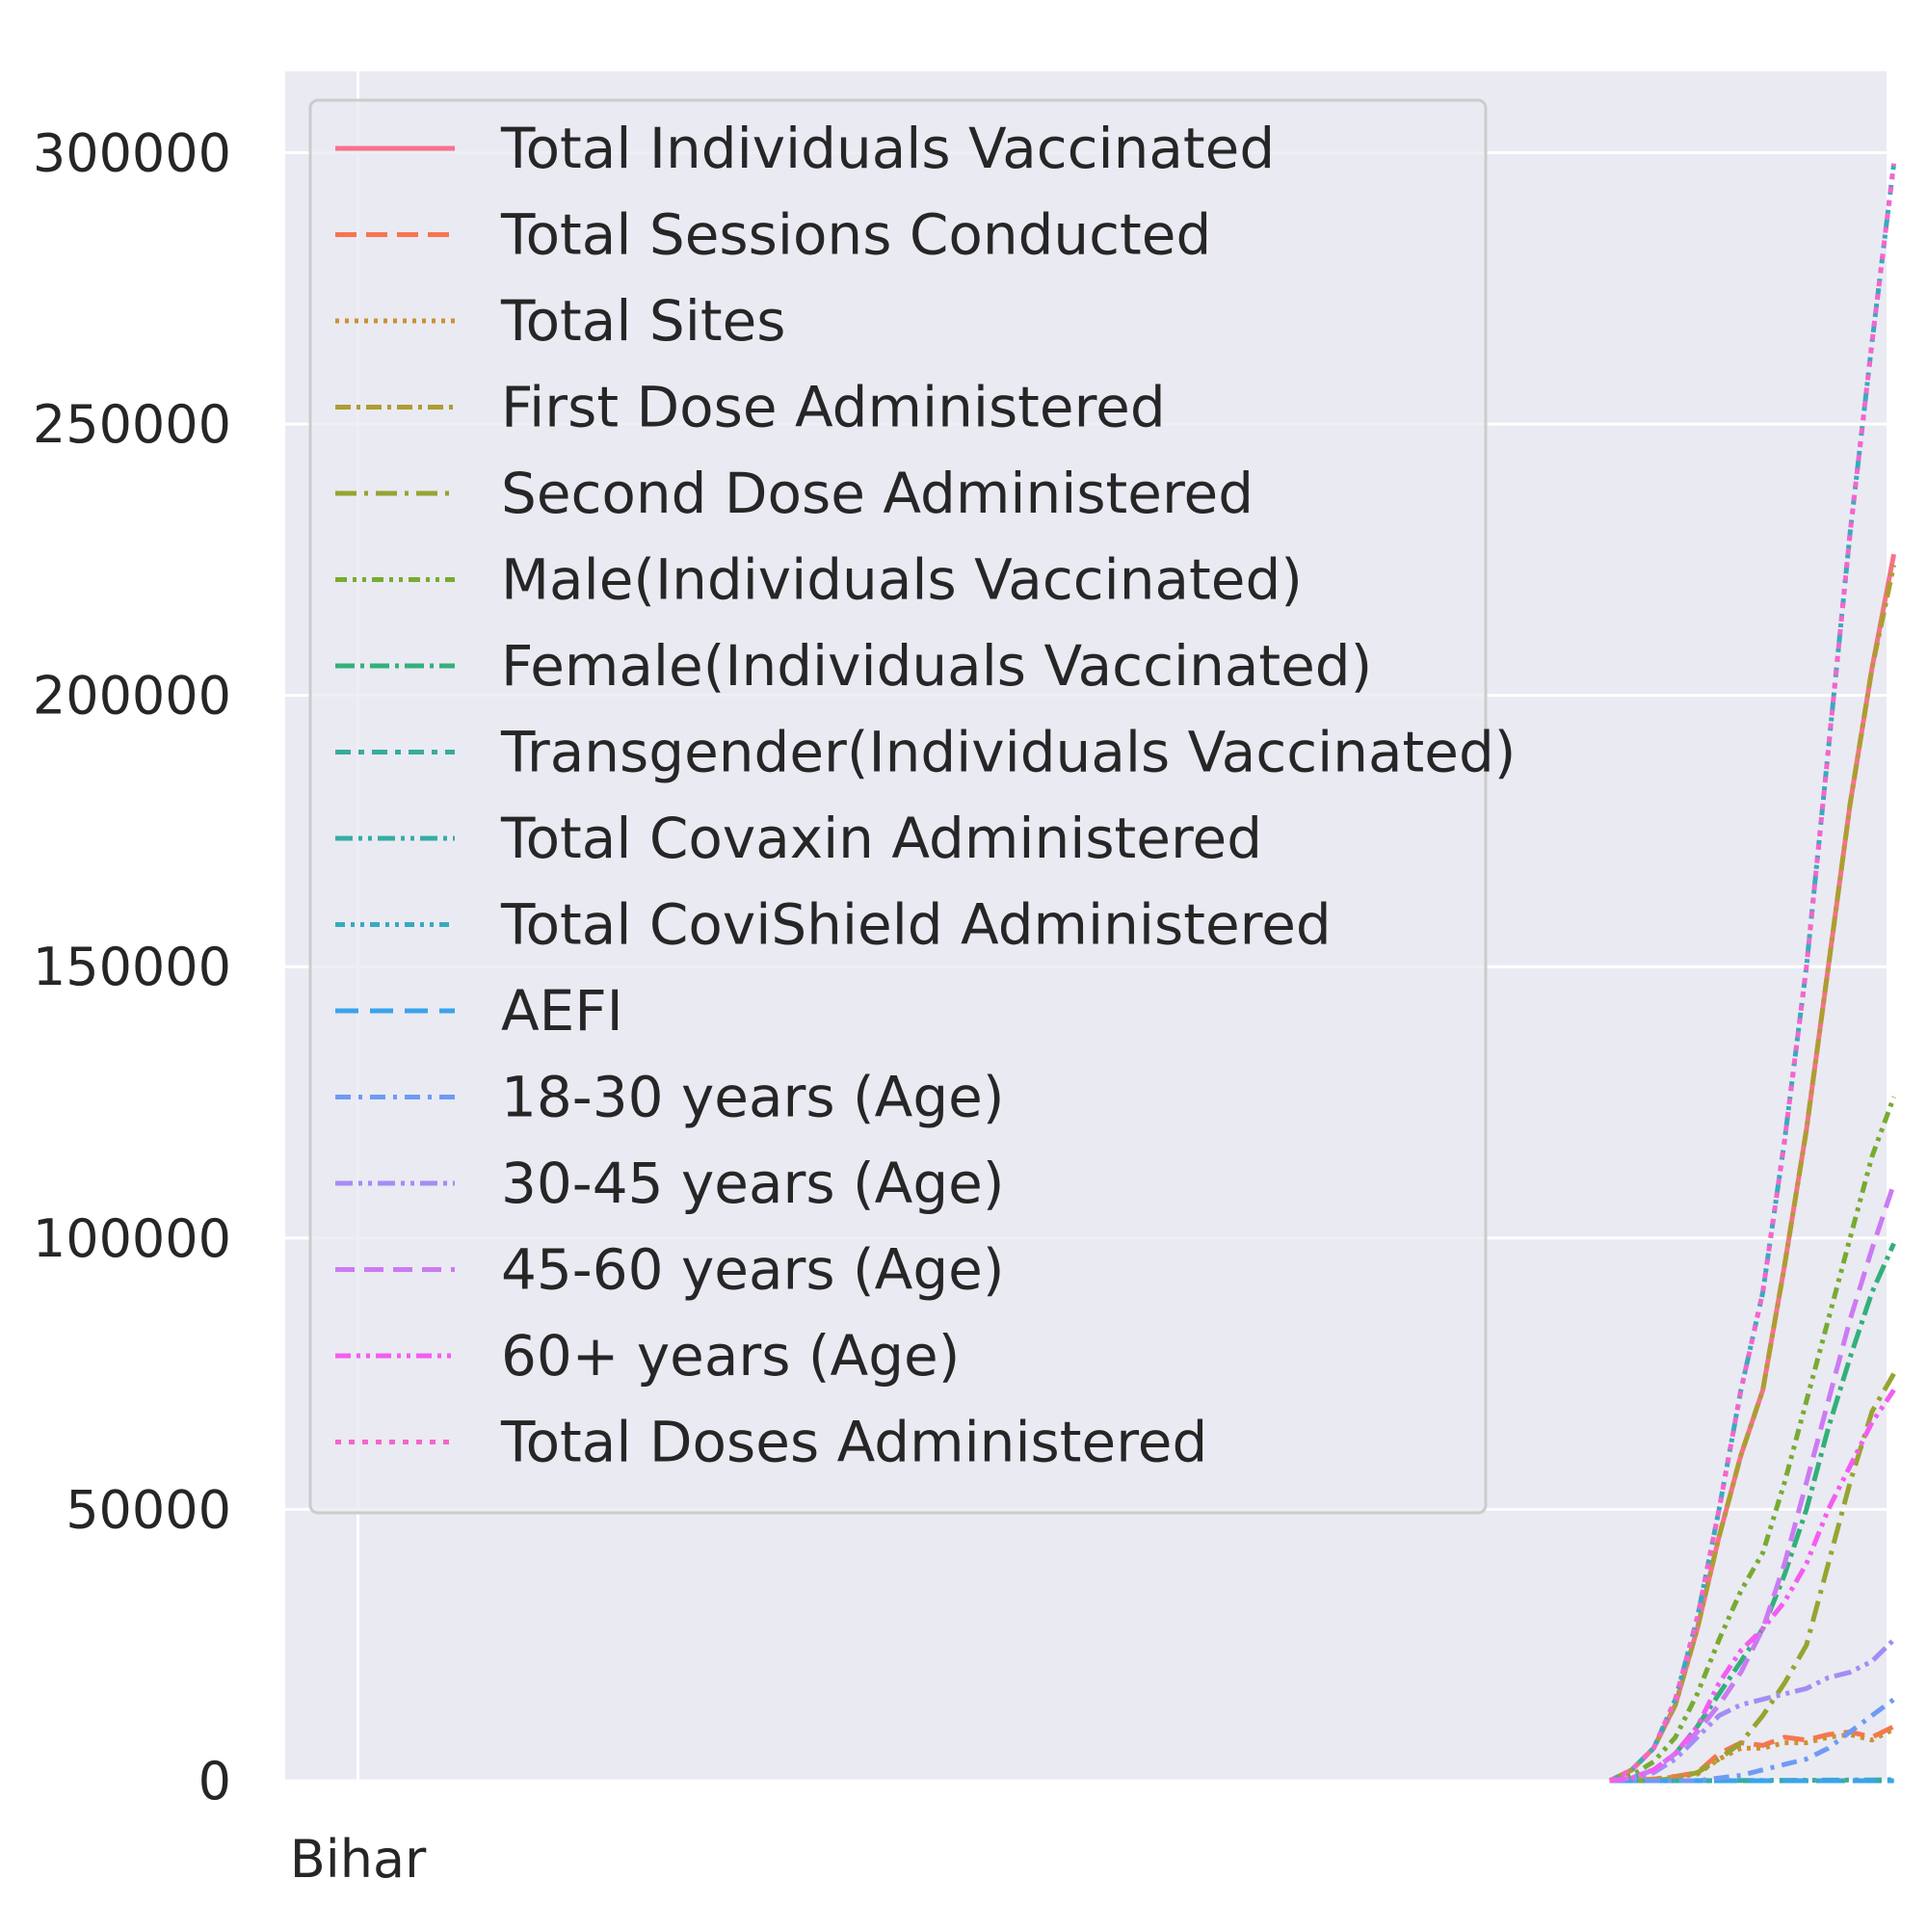 Image resolution: width=1927 pixels, height=1932 pixels. What do you see at coordinates (1008, 752) in the screenshot?
I see `legend-label: Transgender(Individuals Vaccinated)` at bounding box center [1008, 752].